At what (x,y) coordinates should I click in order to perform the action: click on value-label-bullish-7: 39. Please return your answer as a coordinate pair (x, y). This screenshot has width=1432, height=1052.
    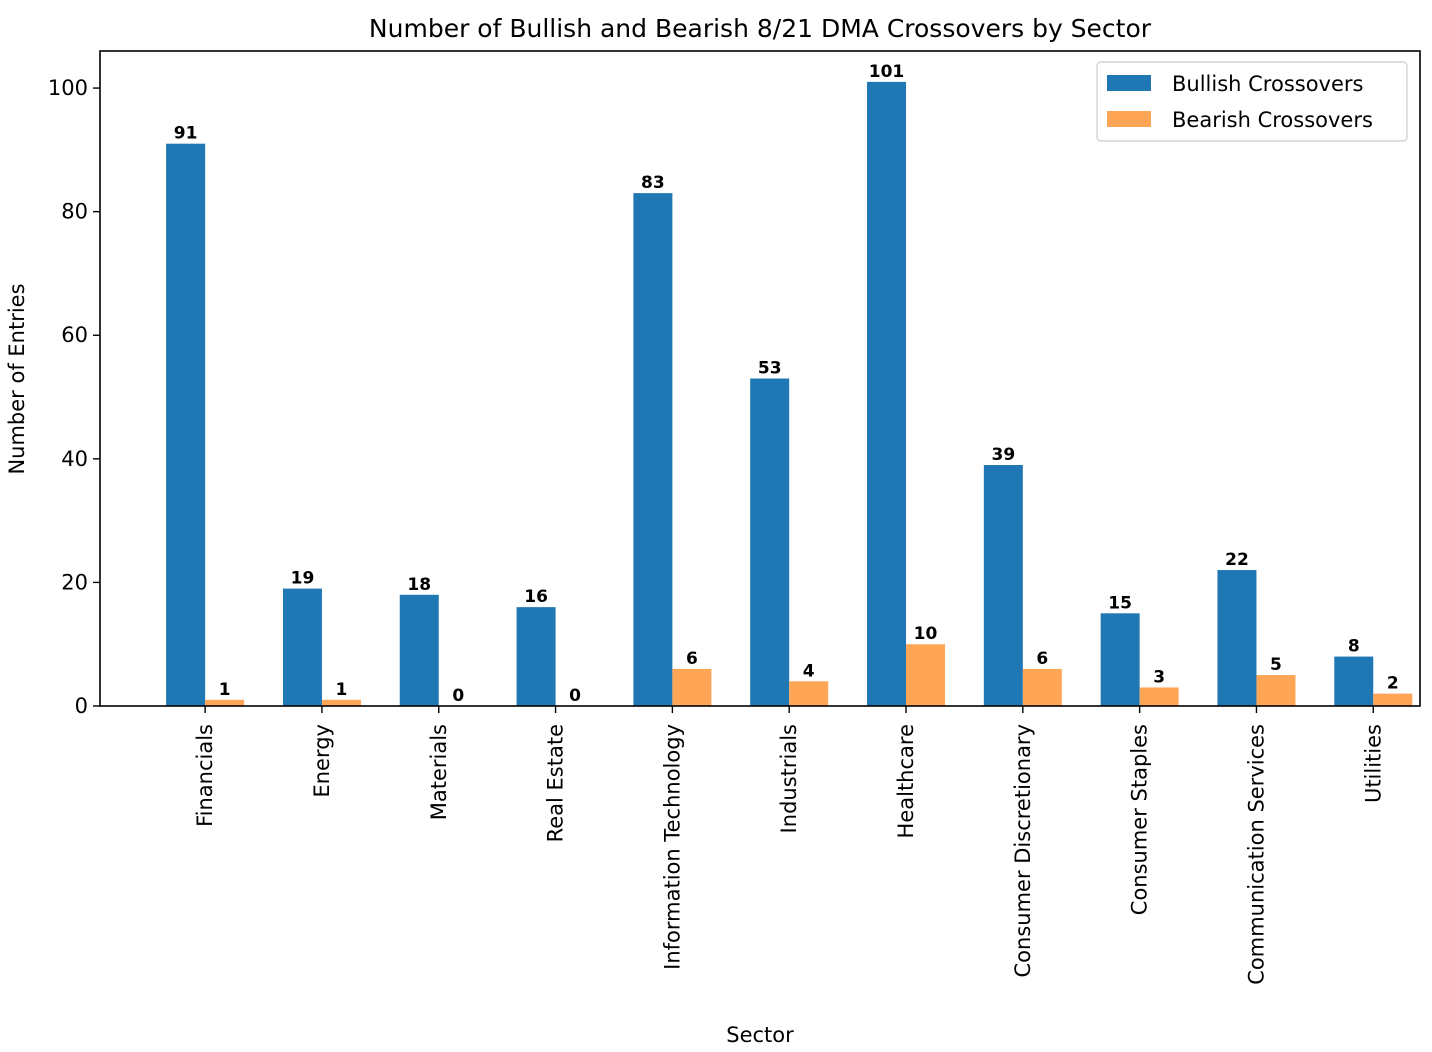
    Looking at the image, I should click on (1003, 455).